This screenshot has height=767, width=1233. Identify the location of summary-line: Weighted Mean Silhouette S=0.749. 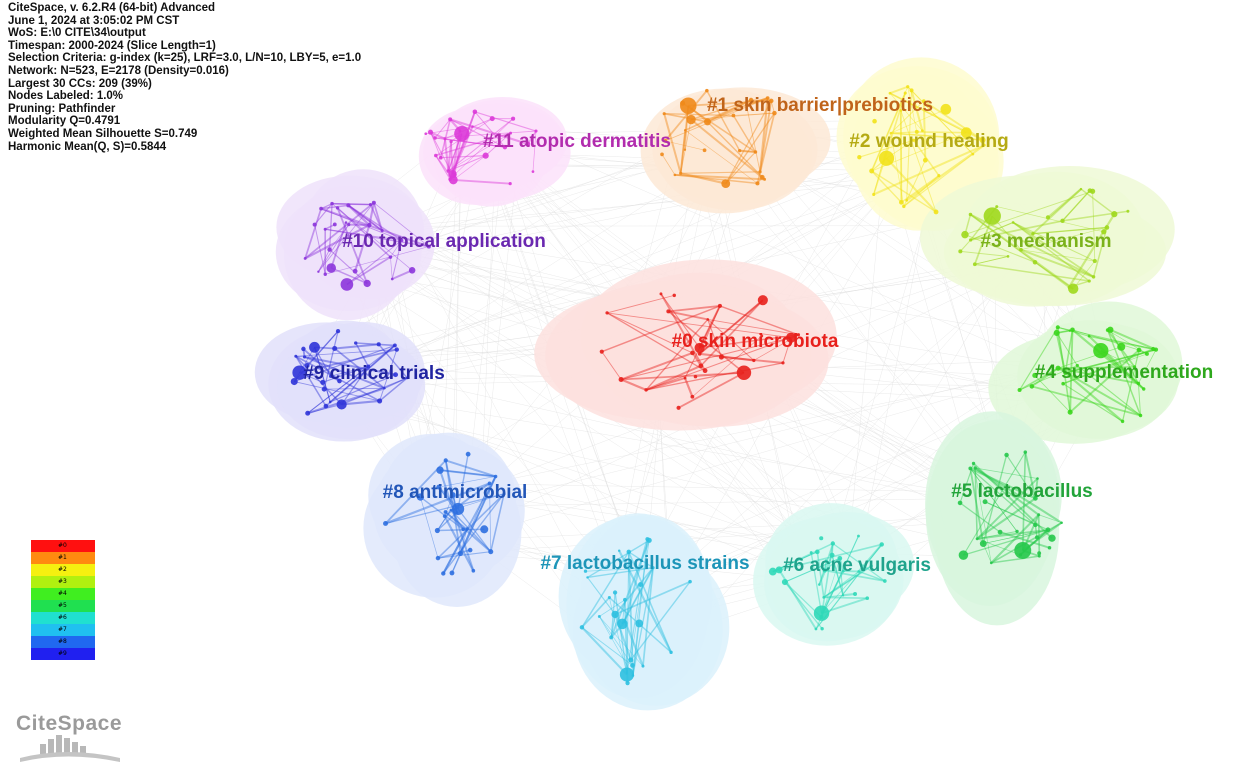
(103, 133).